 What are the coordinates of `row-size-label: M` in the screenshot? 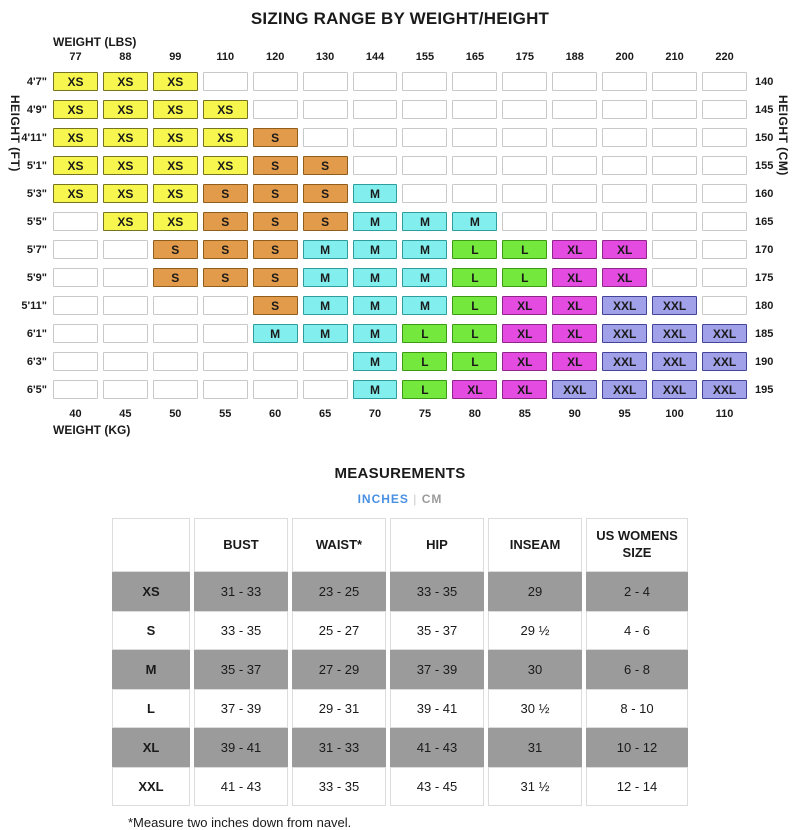 It's located at (151, 669).